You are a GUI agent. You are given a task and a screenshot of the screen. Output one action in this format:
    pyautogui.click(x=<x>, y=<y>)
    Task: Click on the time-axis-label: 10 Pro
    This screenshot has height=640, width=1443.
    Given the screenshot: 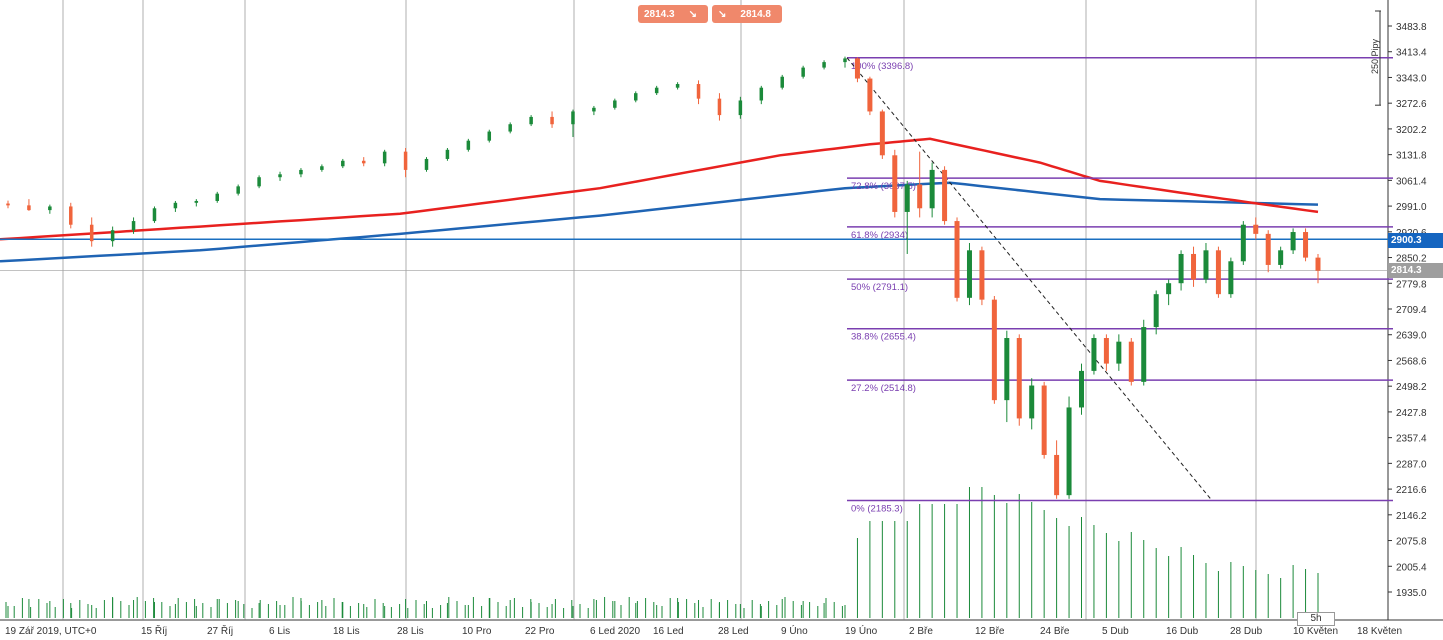 What is the action you would take?
    pyautogui.click(x=477, y=631)
    